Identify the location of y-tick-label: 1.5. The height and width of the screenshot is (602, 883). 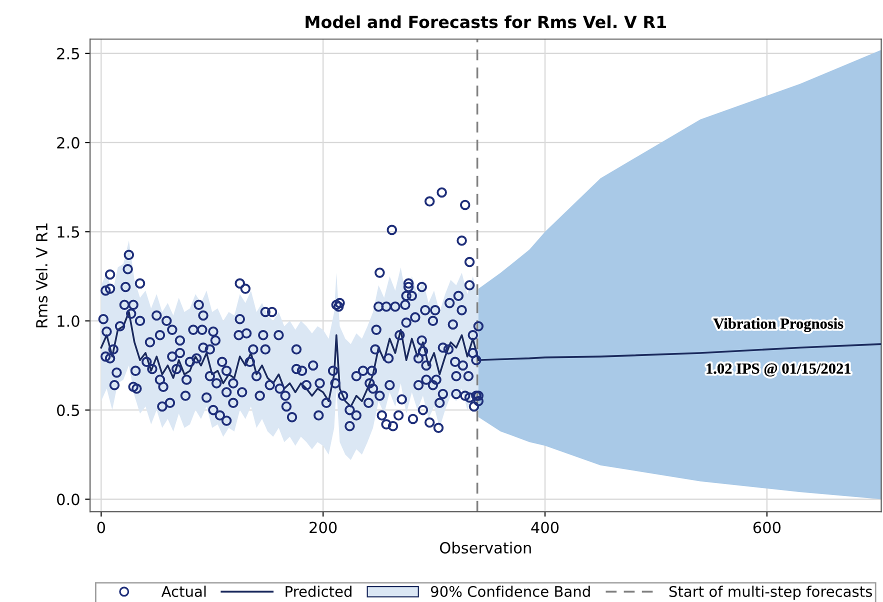
(69, 232).